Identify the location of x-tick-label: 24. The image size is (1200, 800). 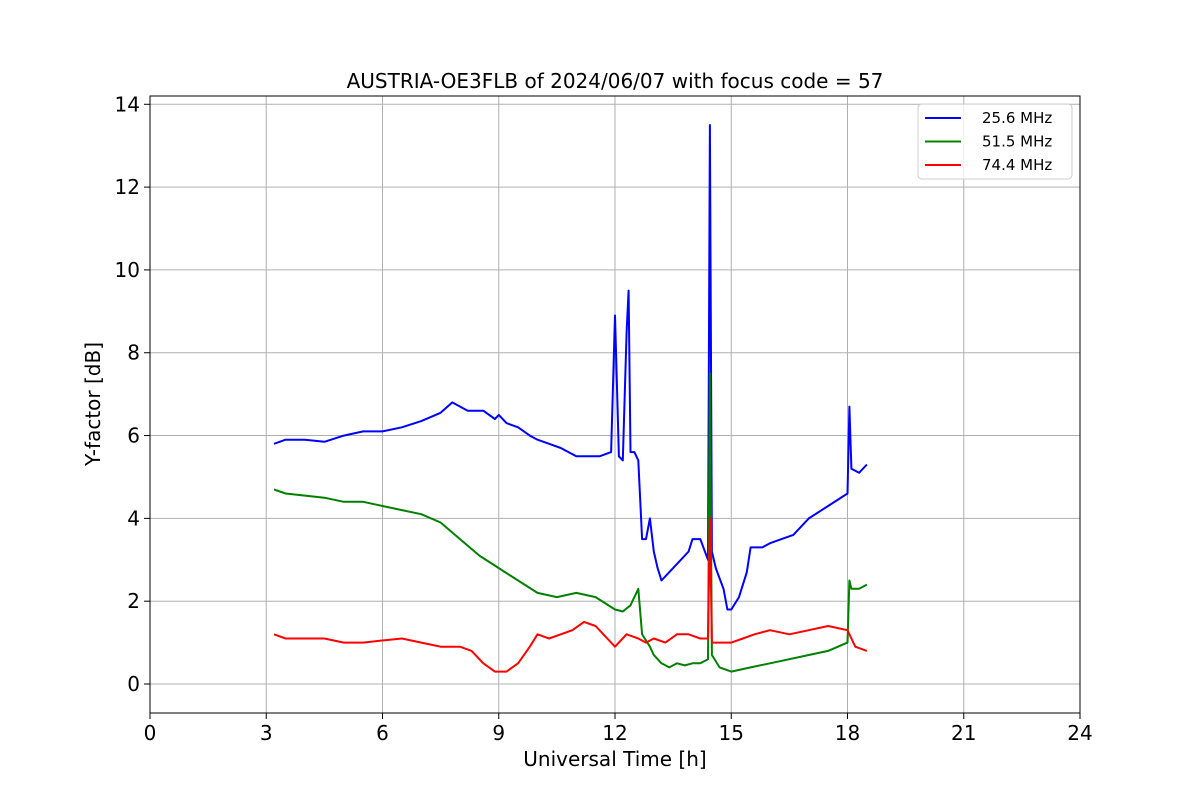
(1079, 733).